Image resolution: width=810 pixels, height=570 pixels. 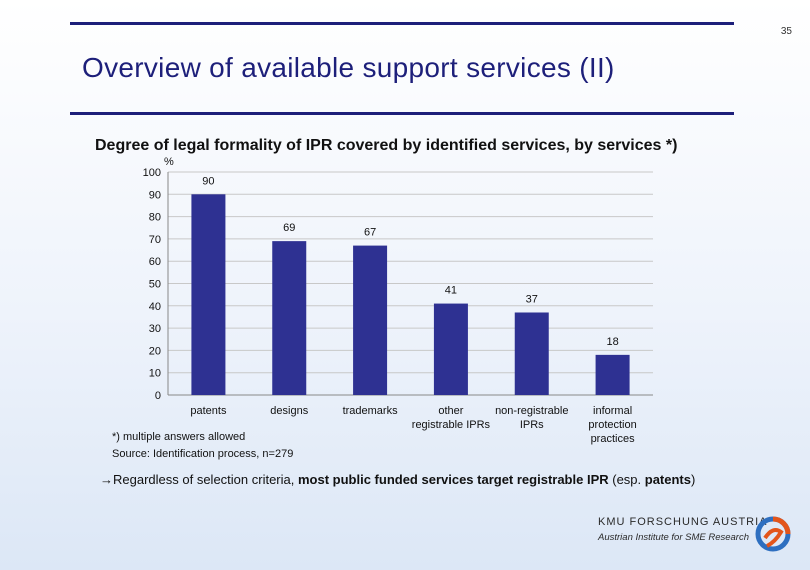 I want to click on data-label: 18, so click(x=612, y=342).